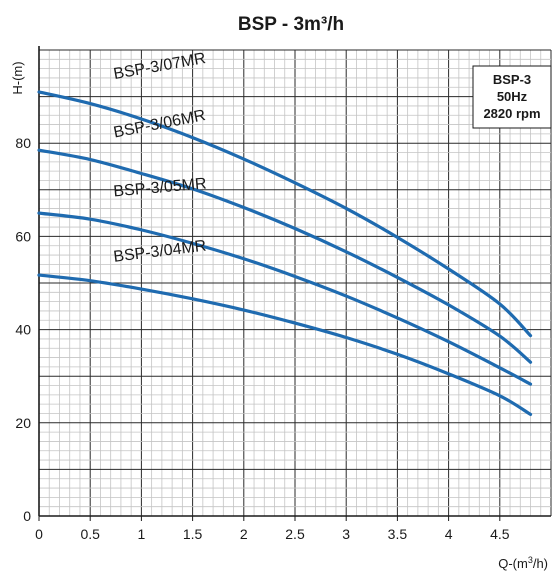 This screenshot has width=552, height=576. Describe the element at coordinates (23, 423) in the screenshot. I see `y-tick-label: 20` at that location.